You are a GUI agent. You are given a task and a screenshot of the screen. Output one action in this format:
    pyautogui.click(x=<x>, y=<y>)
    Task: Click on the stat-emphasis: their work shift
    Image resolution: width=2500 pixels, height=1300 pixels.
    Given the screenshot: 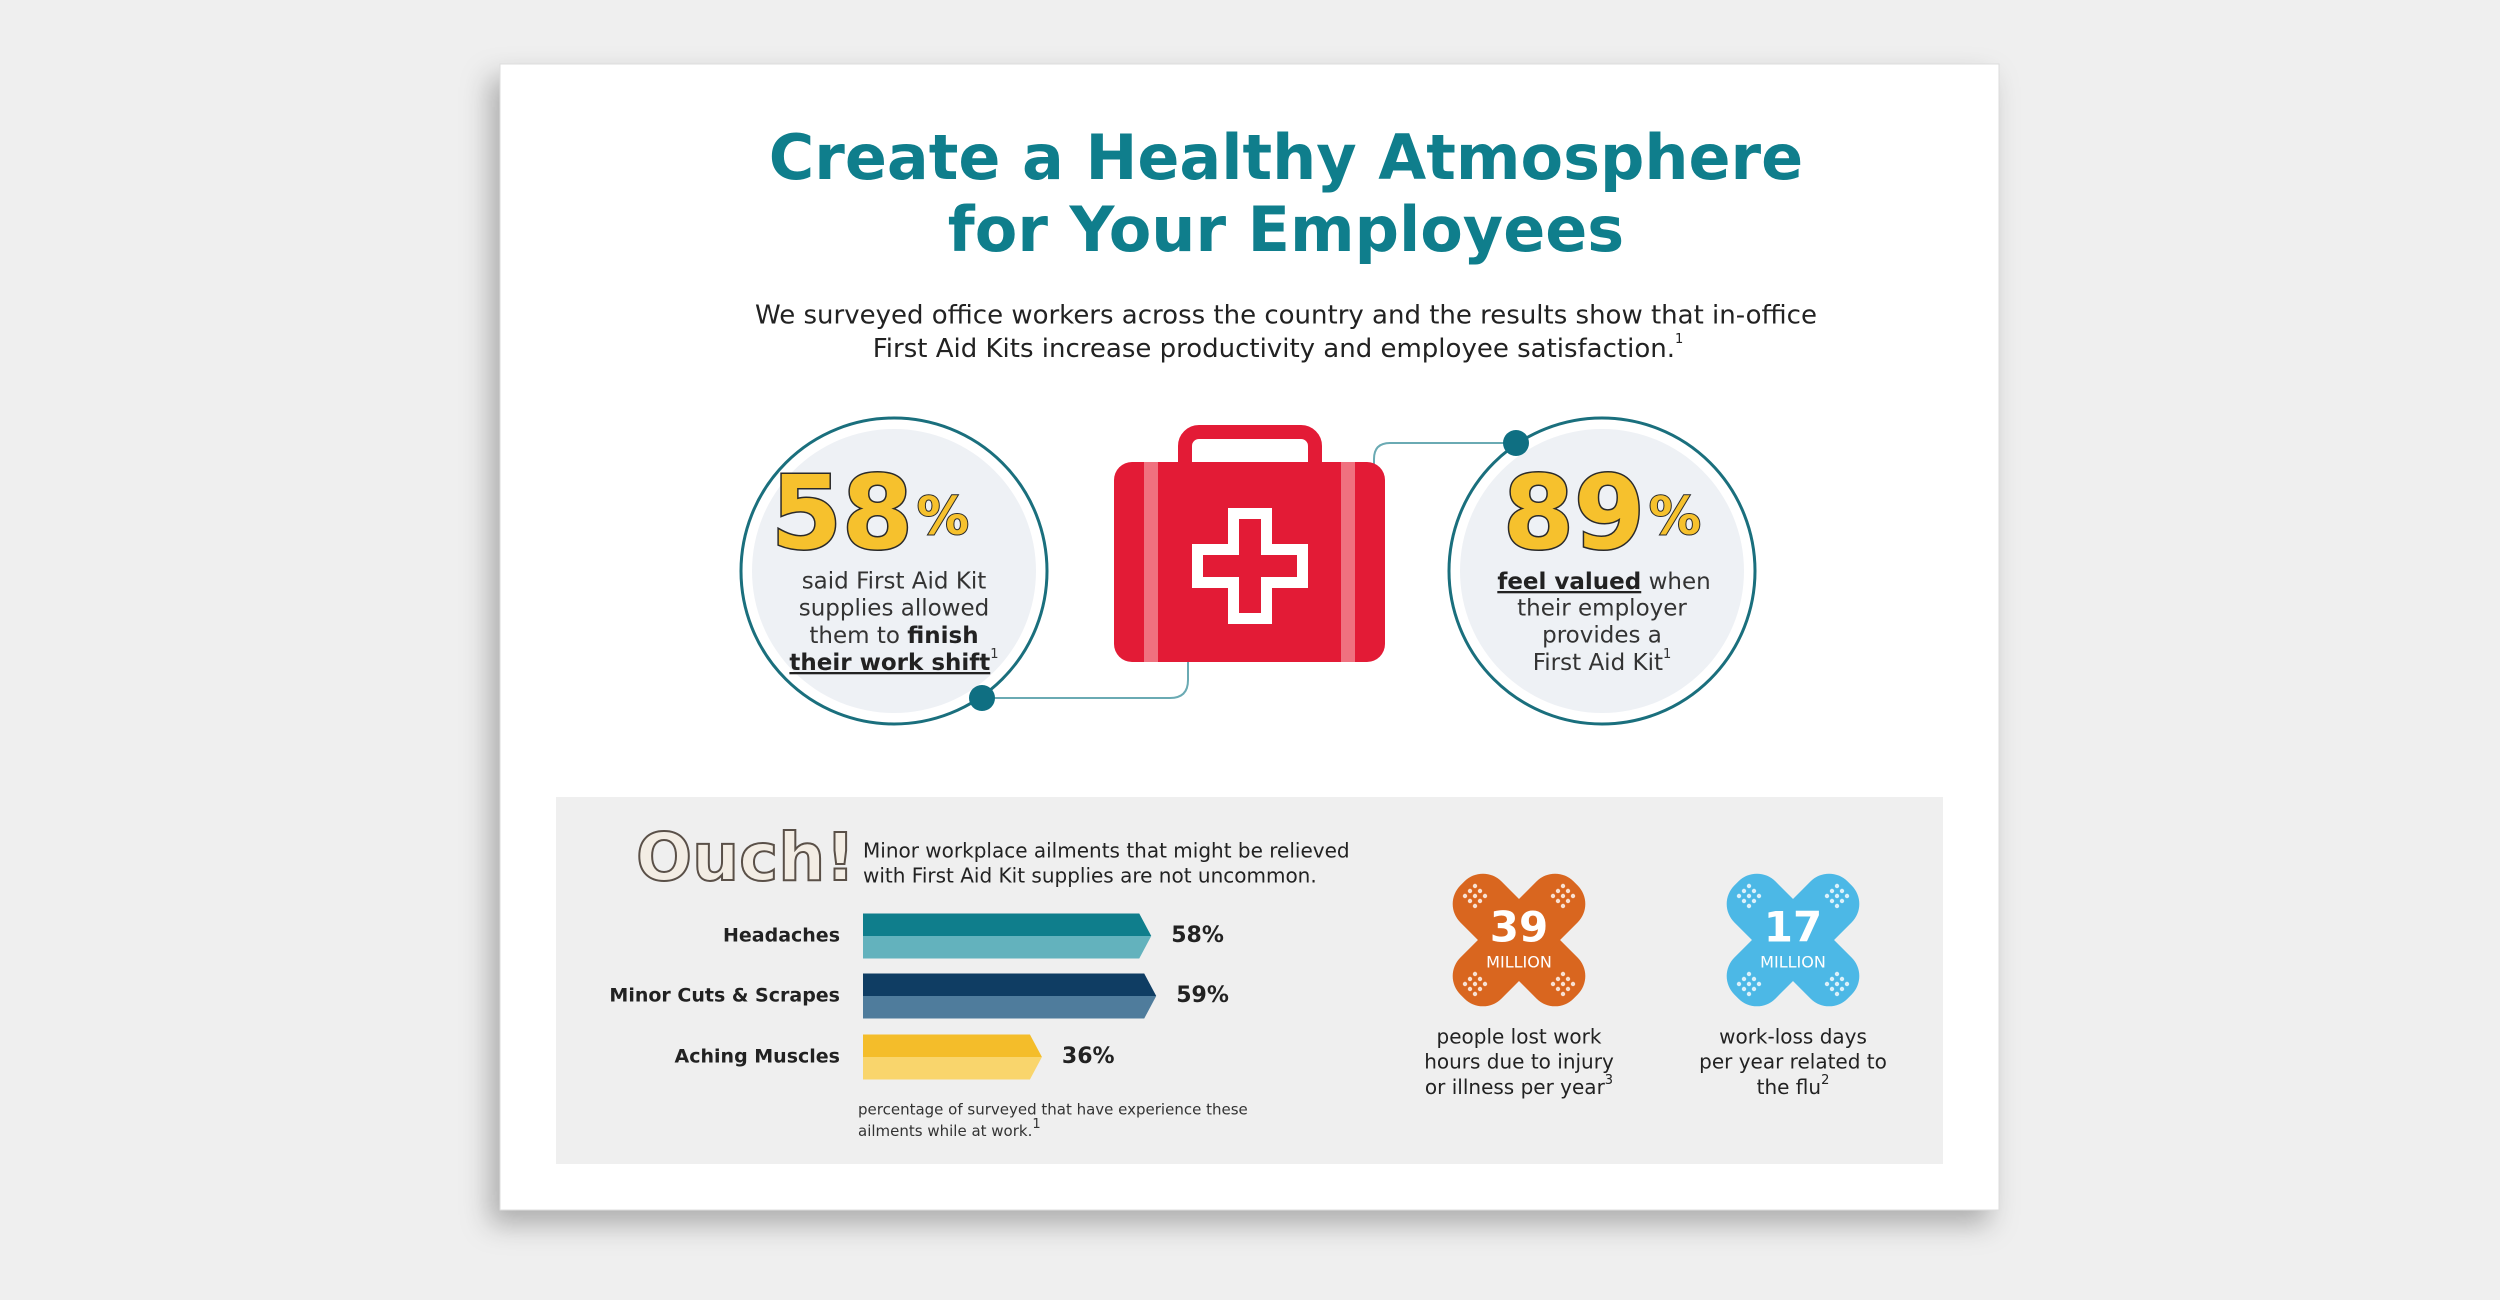 What is the action you would take?
    pyautogui.click(x=889, y=663)
    